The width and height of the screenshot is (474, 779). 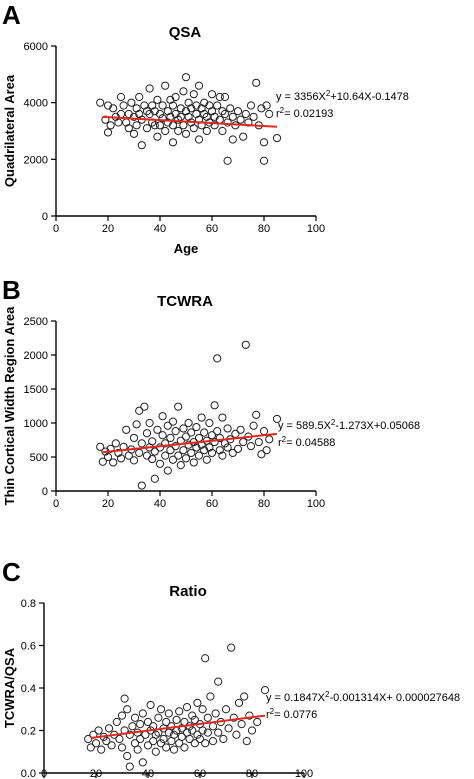 I want to click on y-tick-label: 0.0, so click(x=28, y=773).